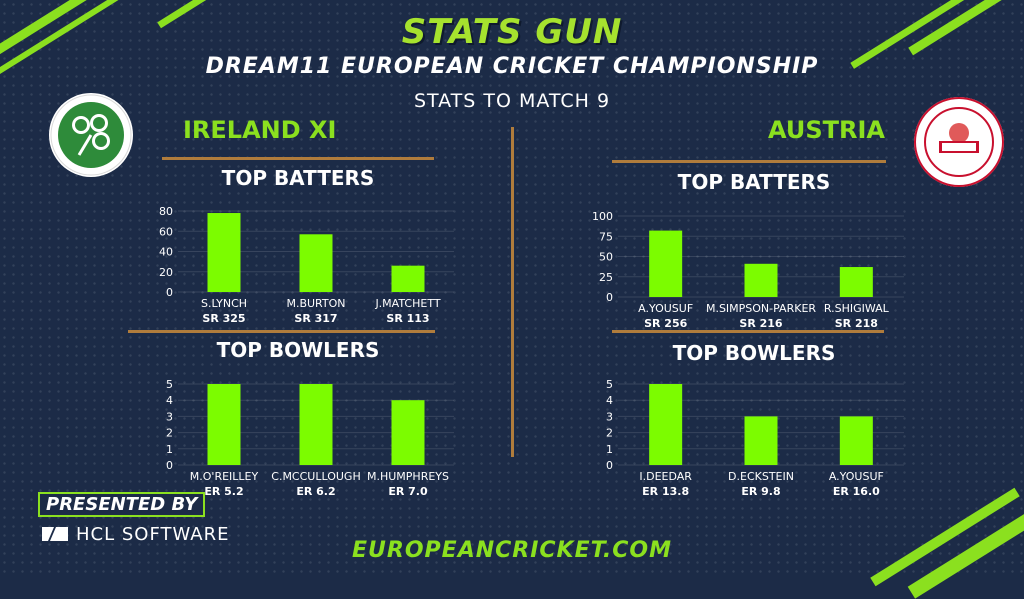  Describe the element at coordinates (512, 101) in the screenshot. I see `stats-to-match: STATS TO MATCH 9` at that location.